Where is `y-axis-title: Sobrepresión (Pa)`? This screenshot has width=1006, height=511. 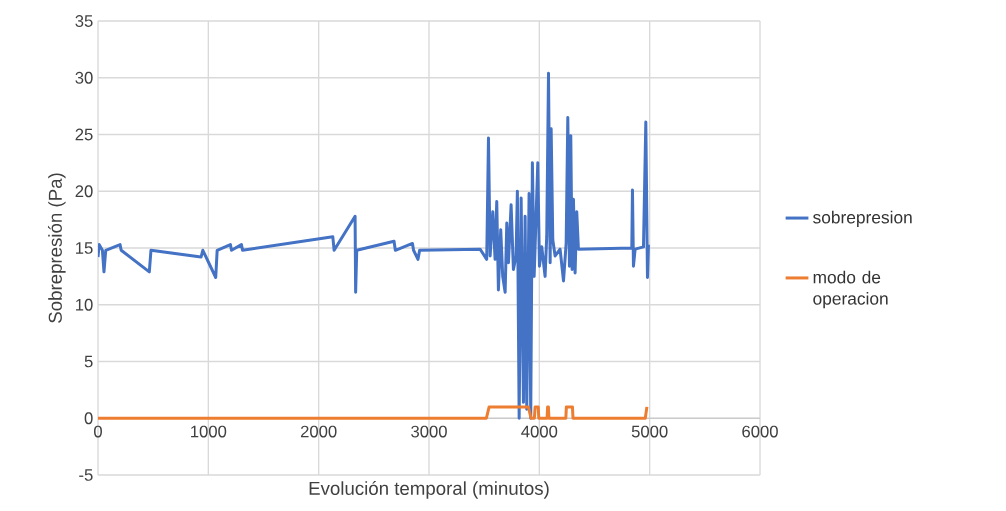 y-axis-title: Sobrepresión (Pa) is located at coordinates (56, 248).